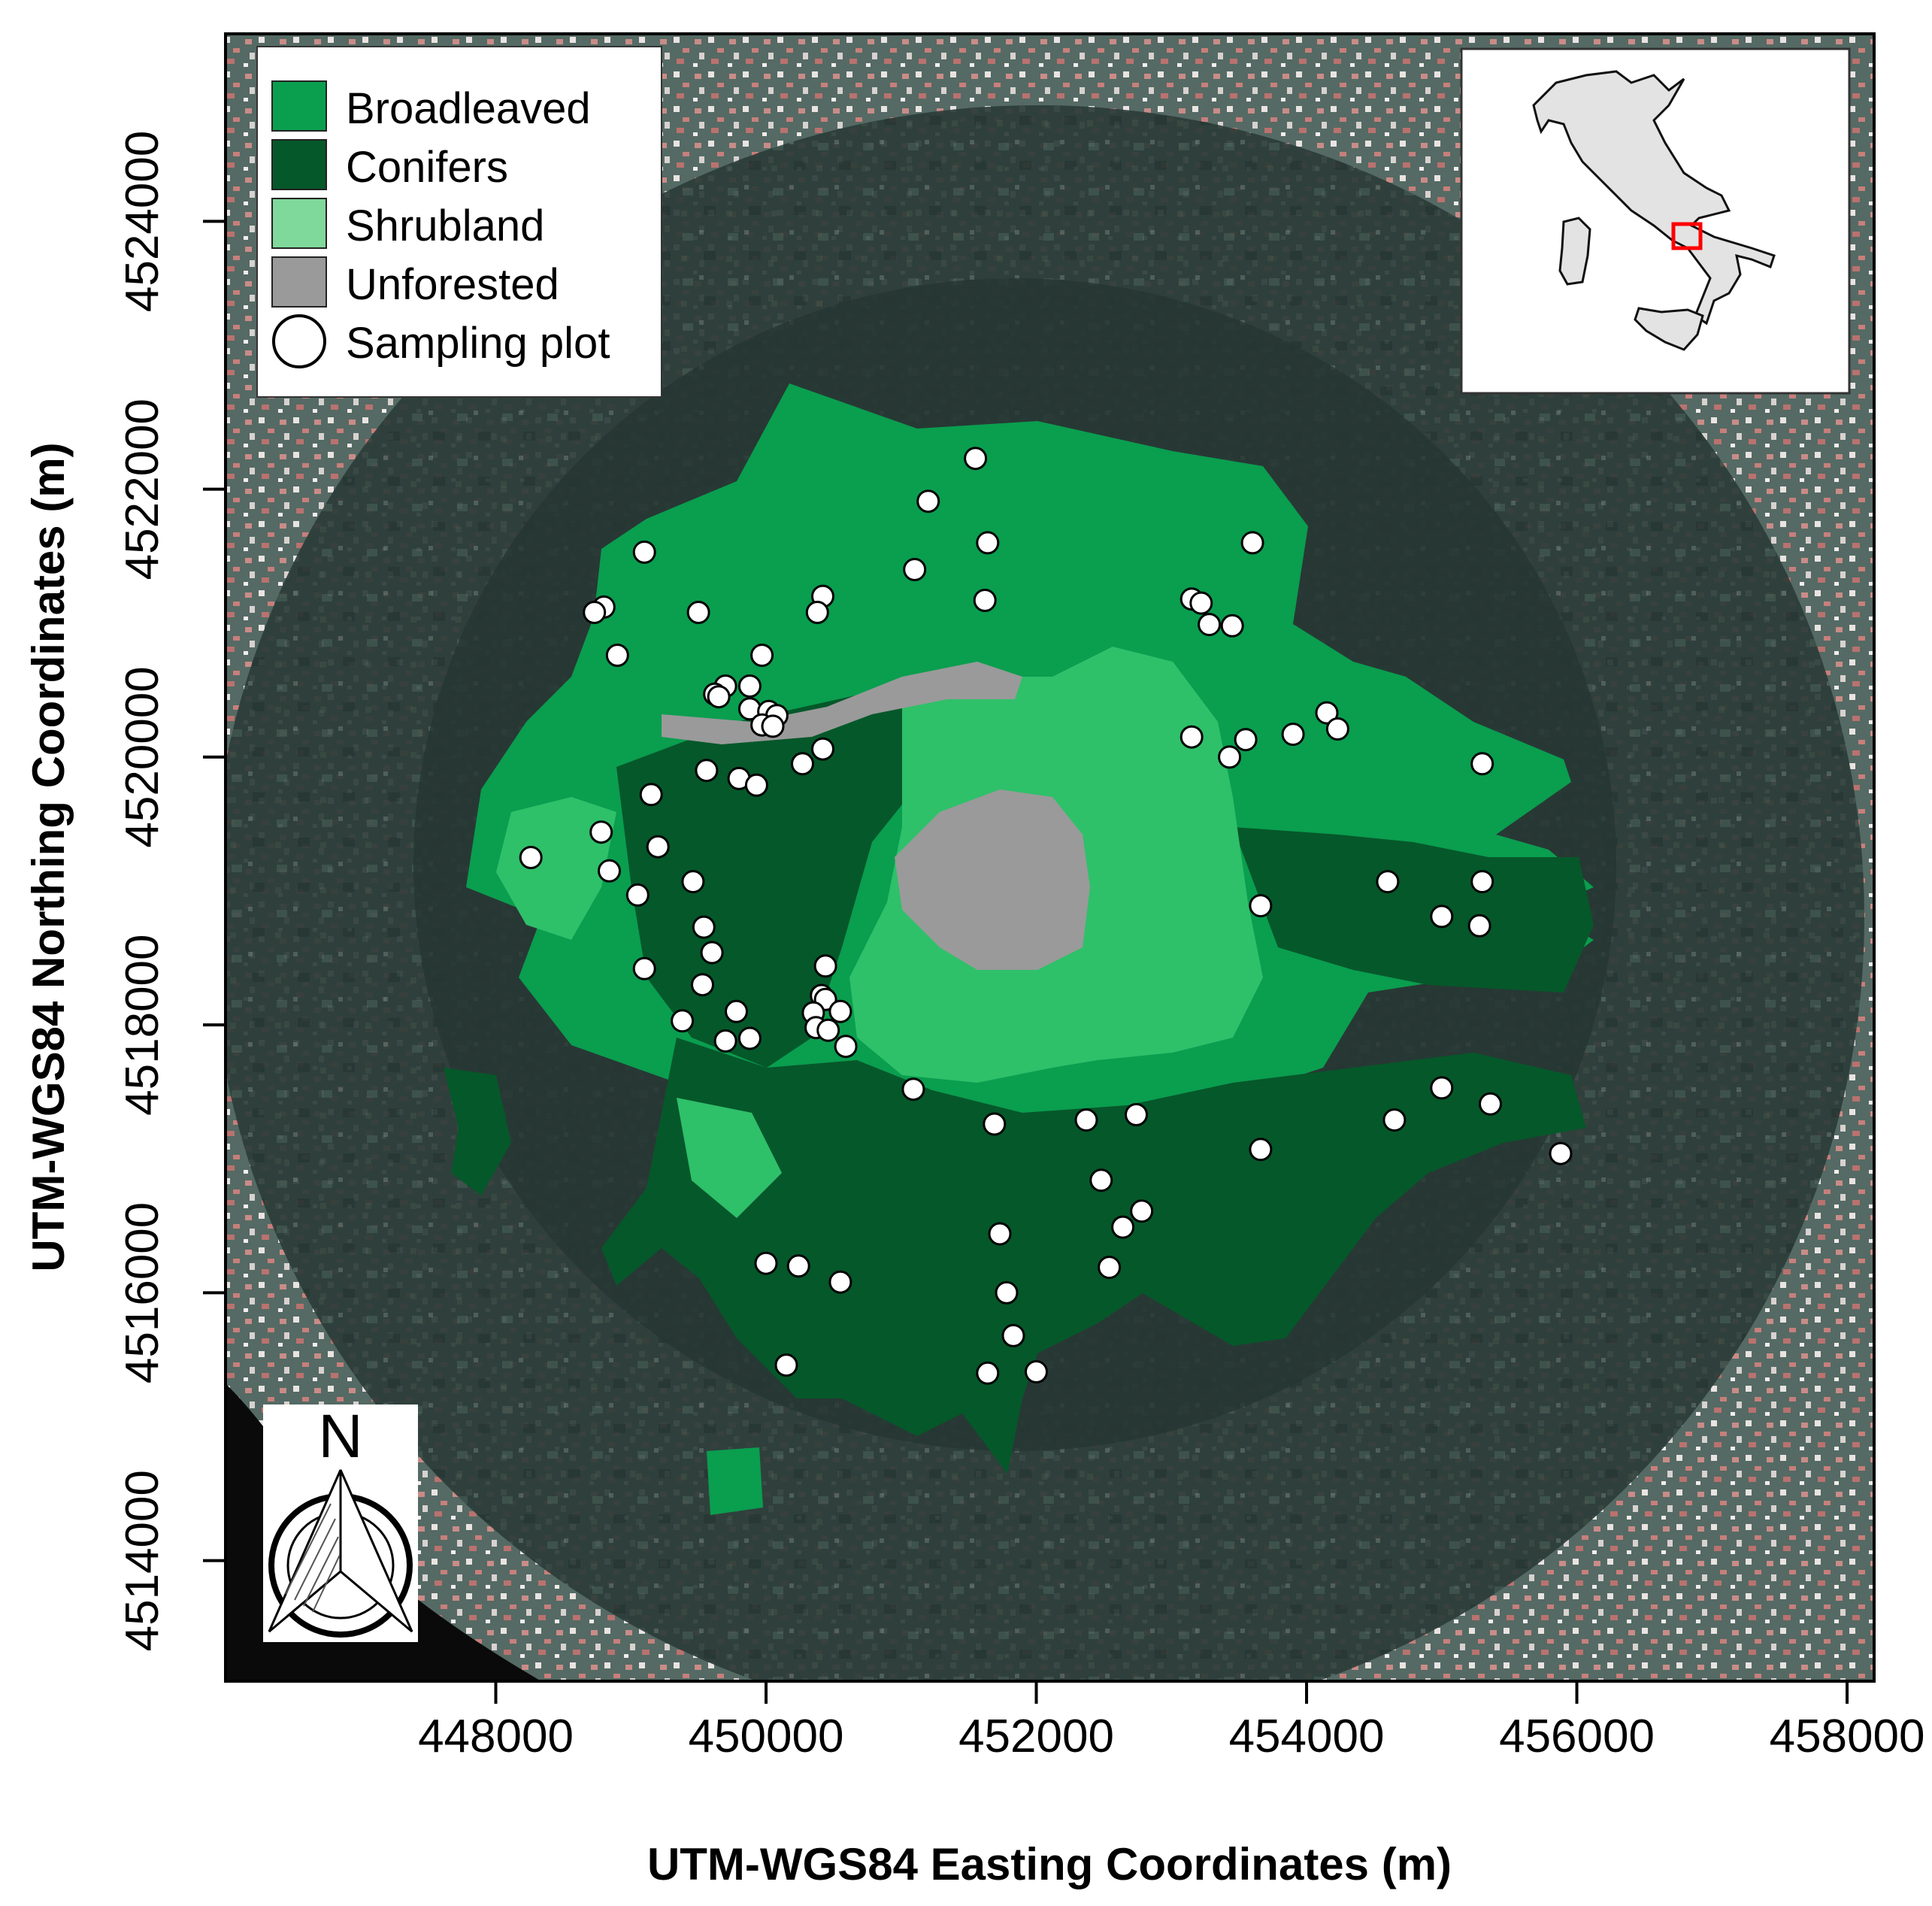 The image size is (1932, 1906). Describe the element at coordinates (1669, 329) in the screenshot. I see `sicily-outline` at that location.